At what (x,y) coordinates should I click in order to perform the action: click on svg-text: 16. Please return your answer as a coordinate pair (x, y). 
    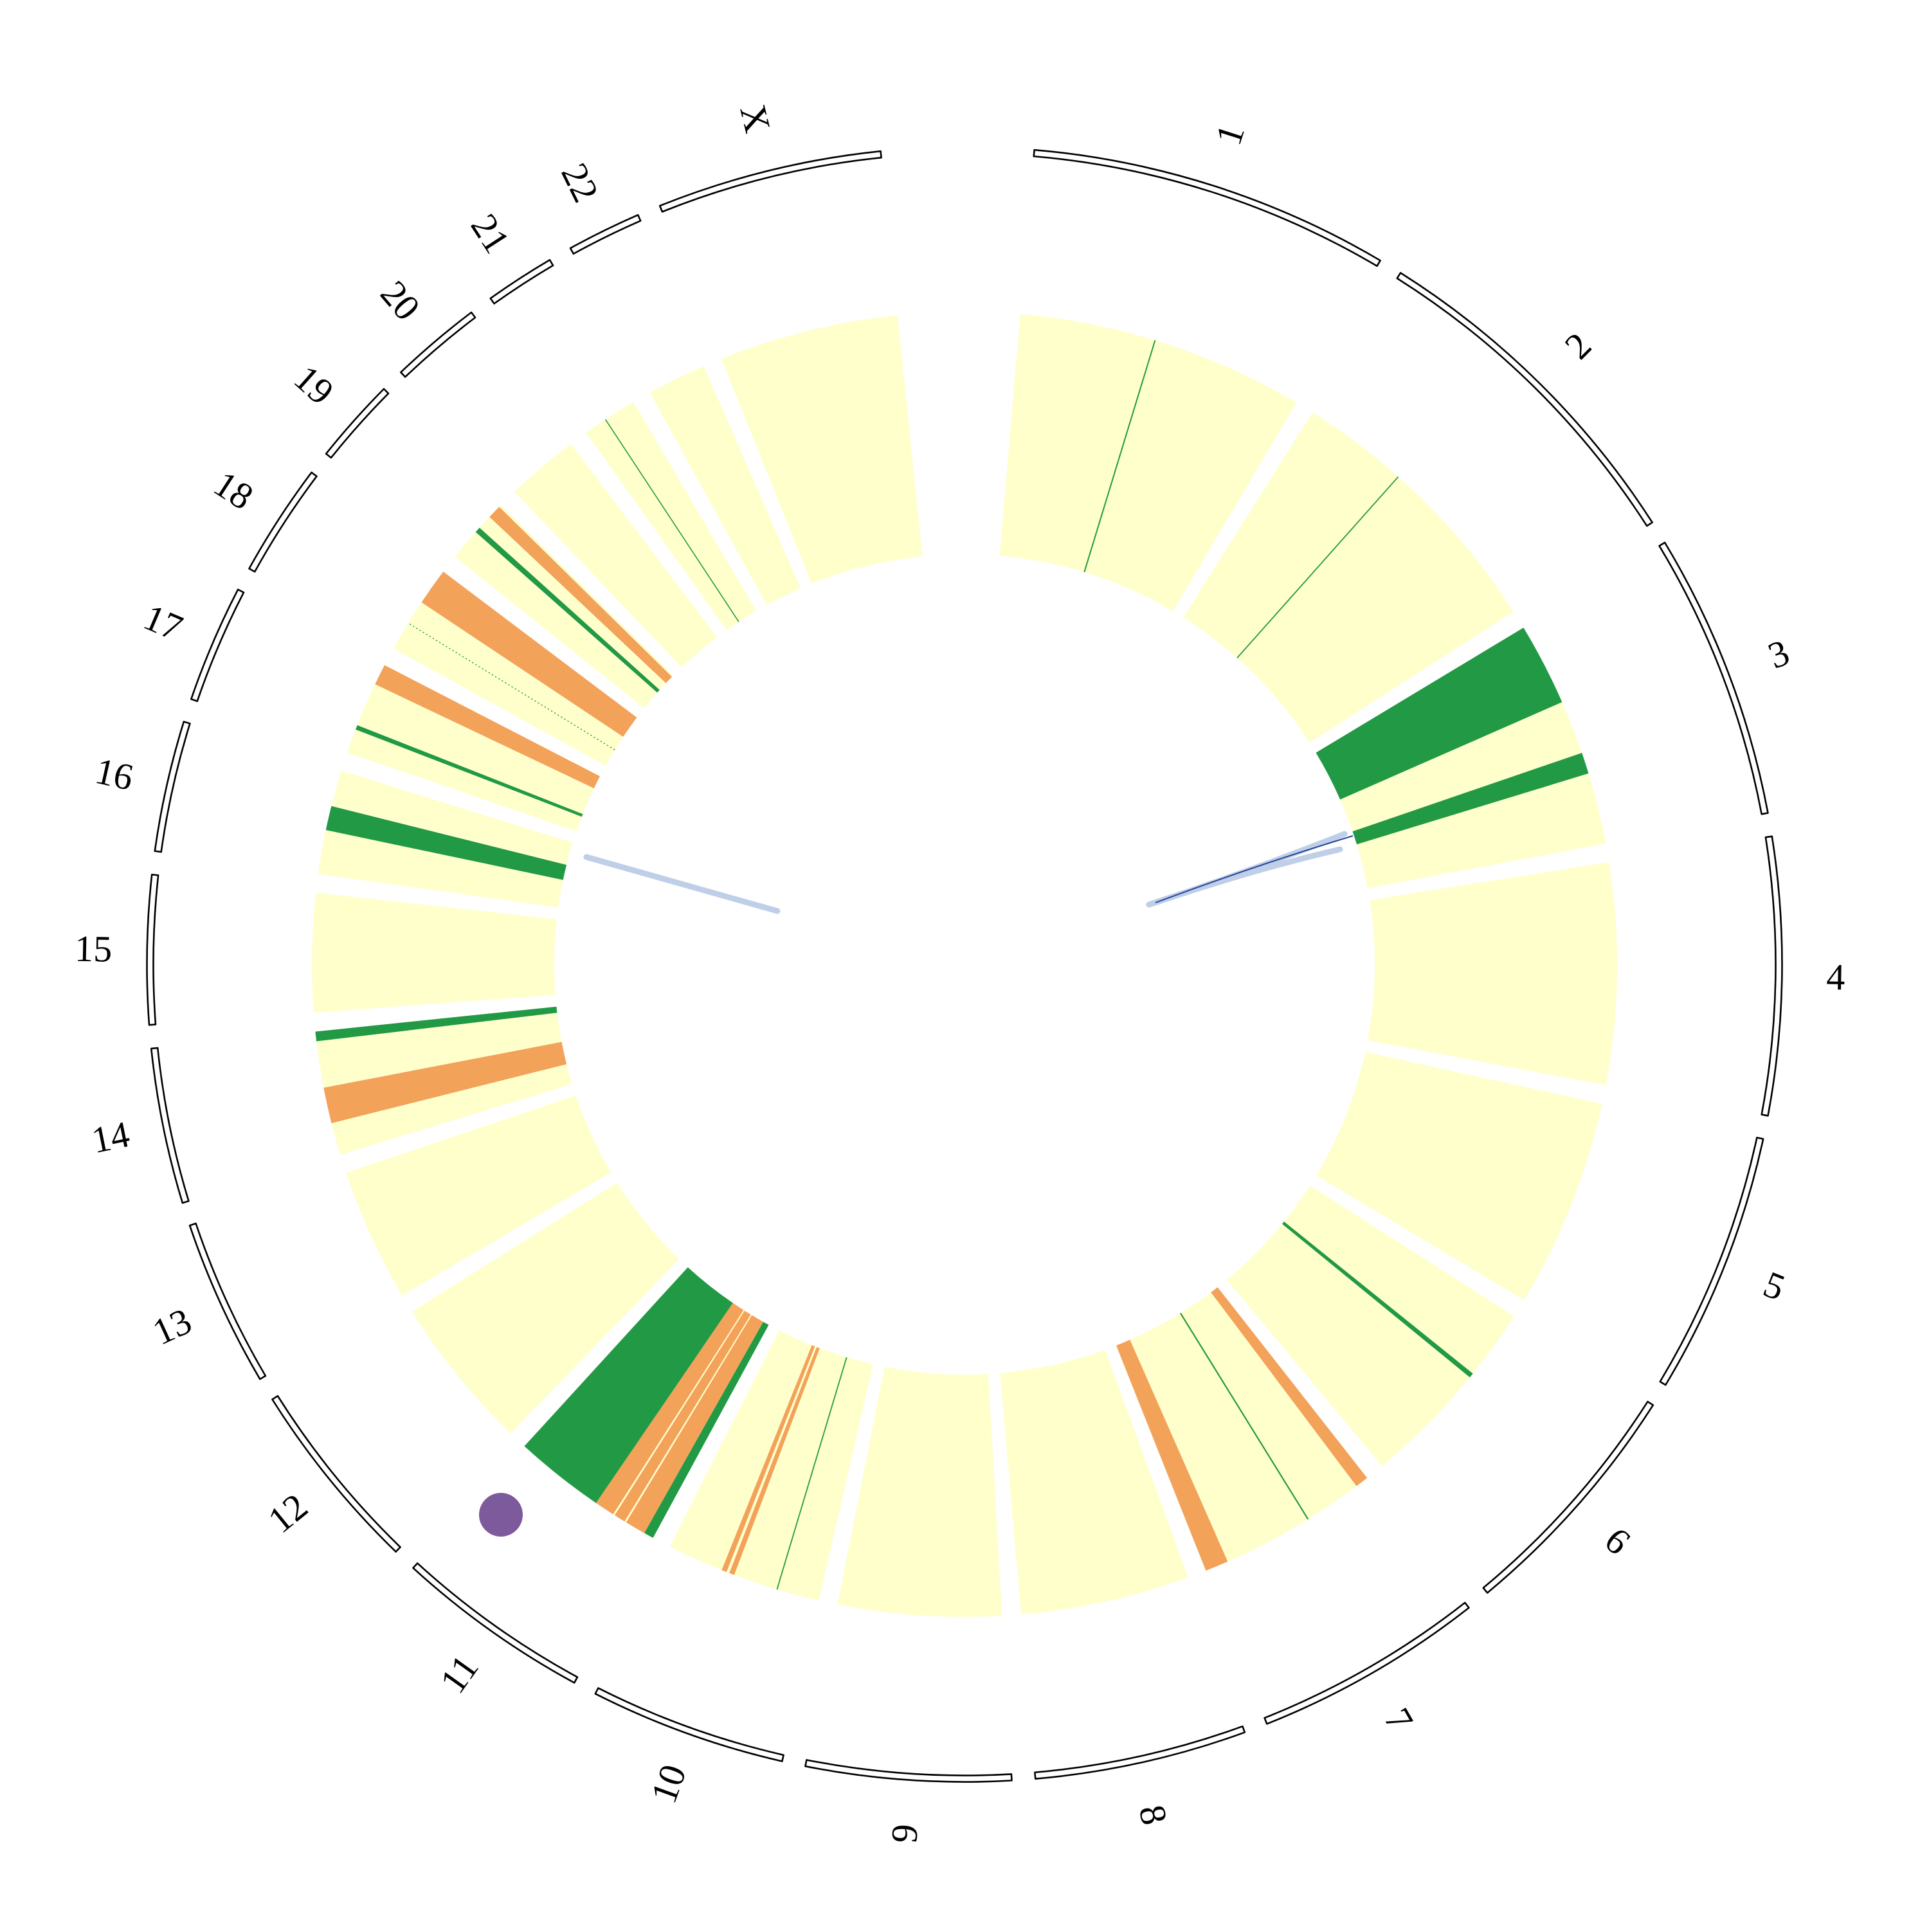
    Looking at the image, I should click on (114, 774).